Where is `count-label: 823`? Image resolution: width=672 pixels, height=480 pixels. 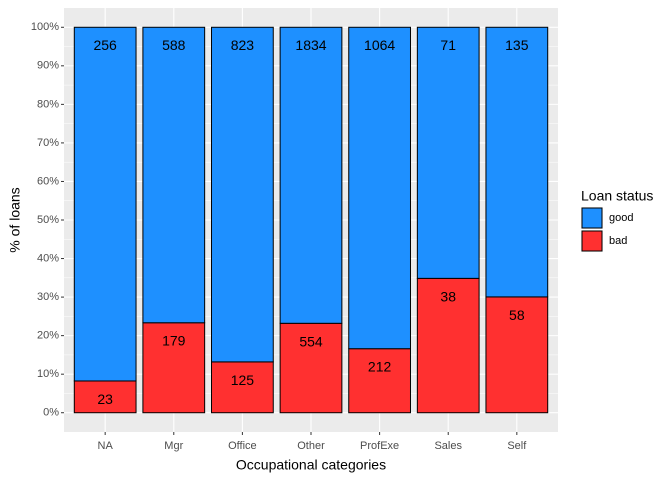 count-label: 823 is located at coordinates (243, 45).